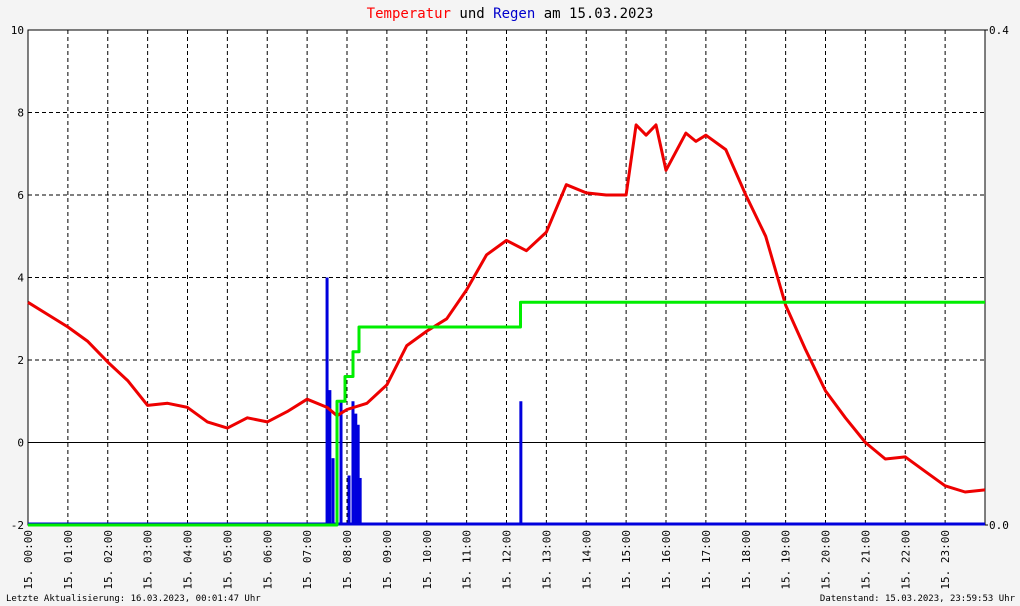  I want to click on x-tick-label: 15. 05:00, so click(227, 560).